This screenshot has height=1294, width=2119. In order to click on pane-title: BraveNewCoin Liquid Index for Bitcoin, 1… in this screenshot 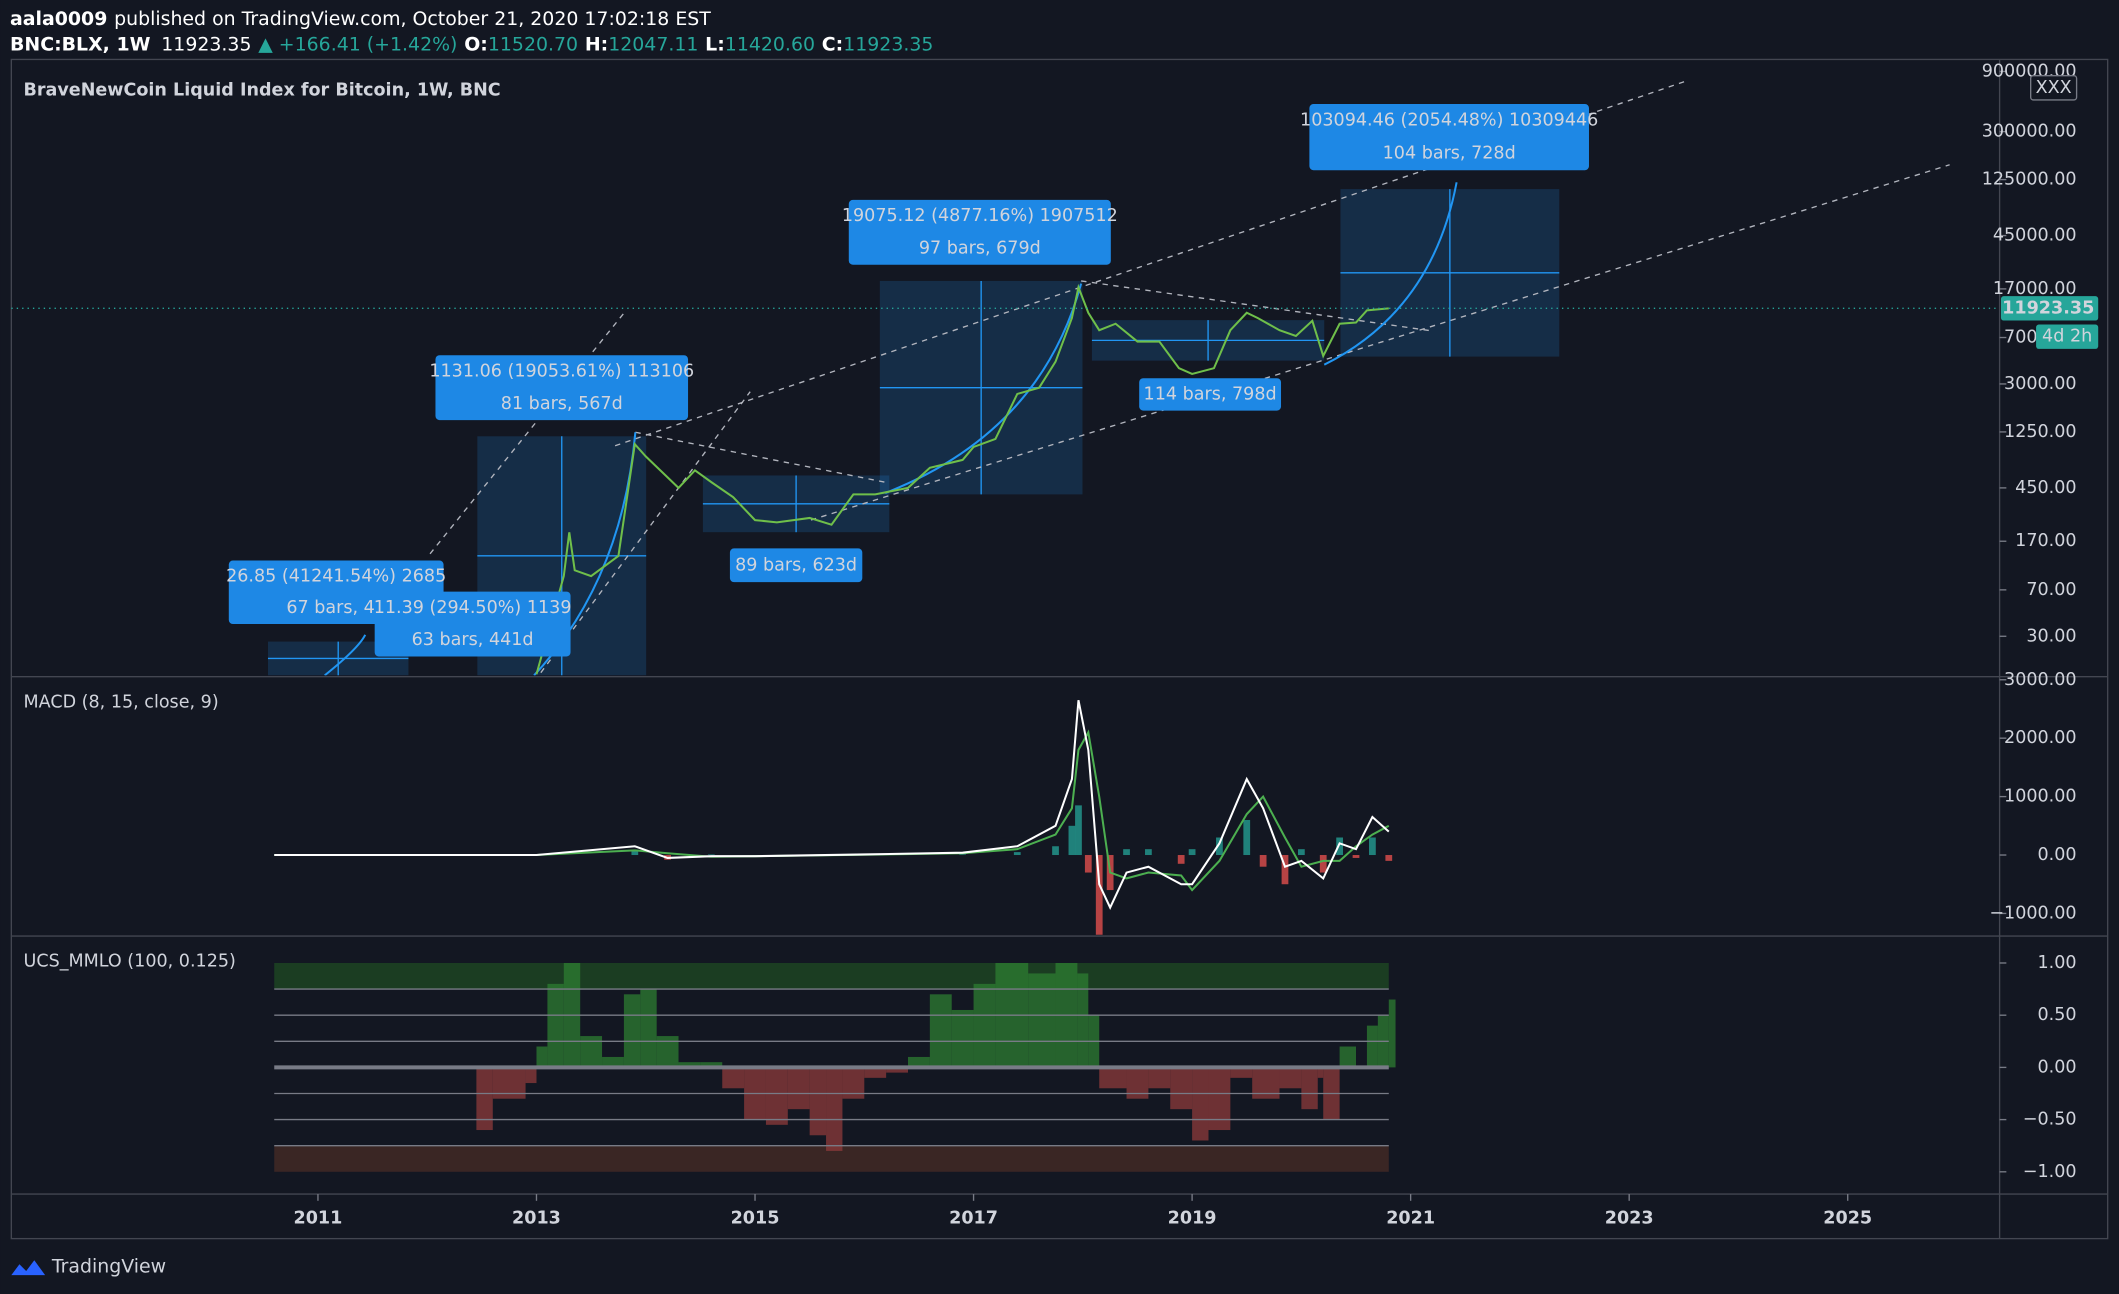, I will do `click(261, 90)`.